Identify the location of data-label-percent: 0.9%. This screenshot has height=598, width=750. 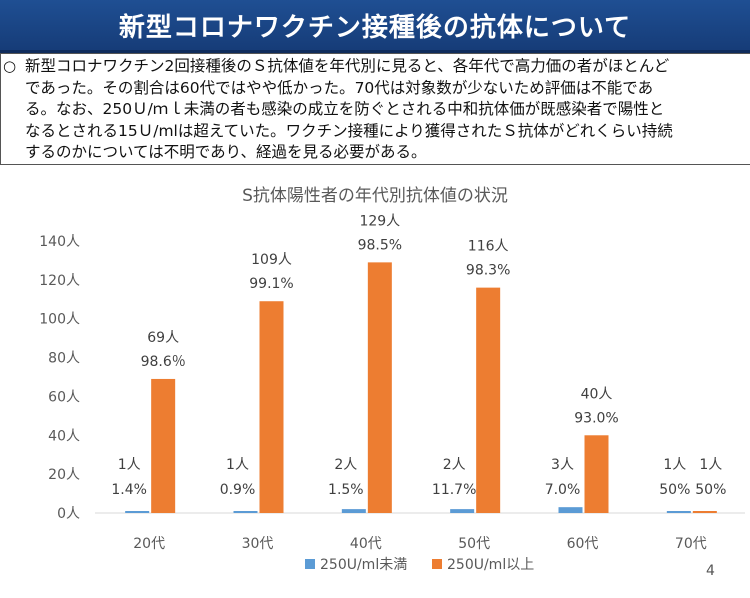
(238, 490).